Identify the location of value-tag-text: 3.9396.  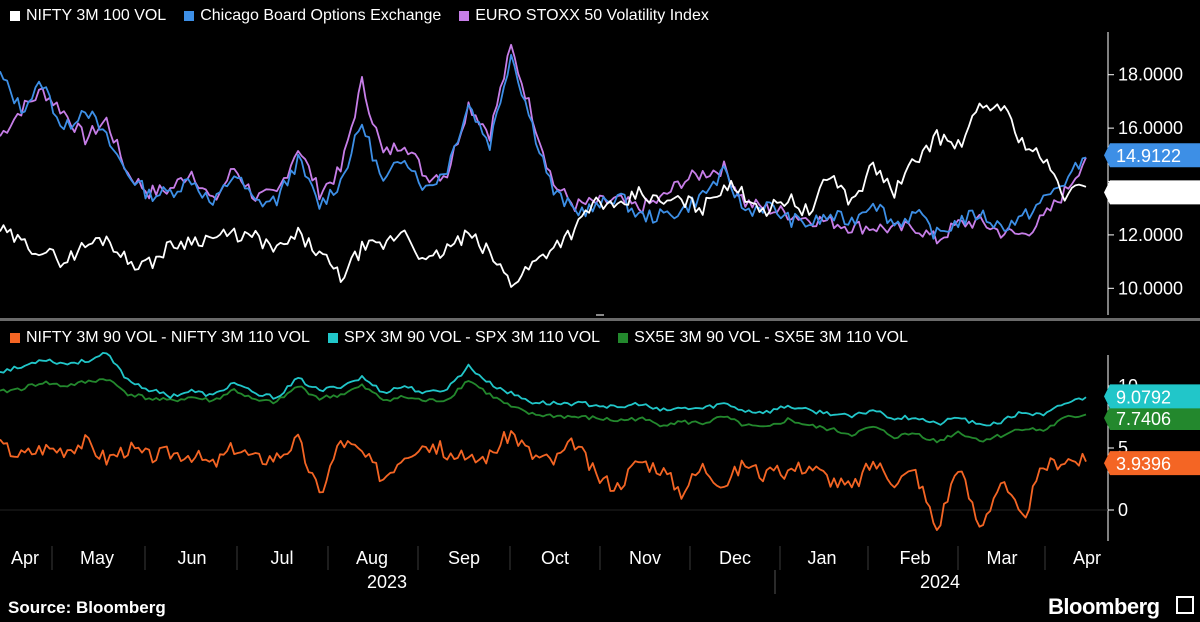
(1143, 464).